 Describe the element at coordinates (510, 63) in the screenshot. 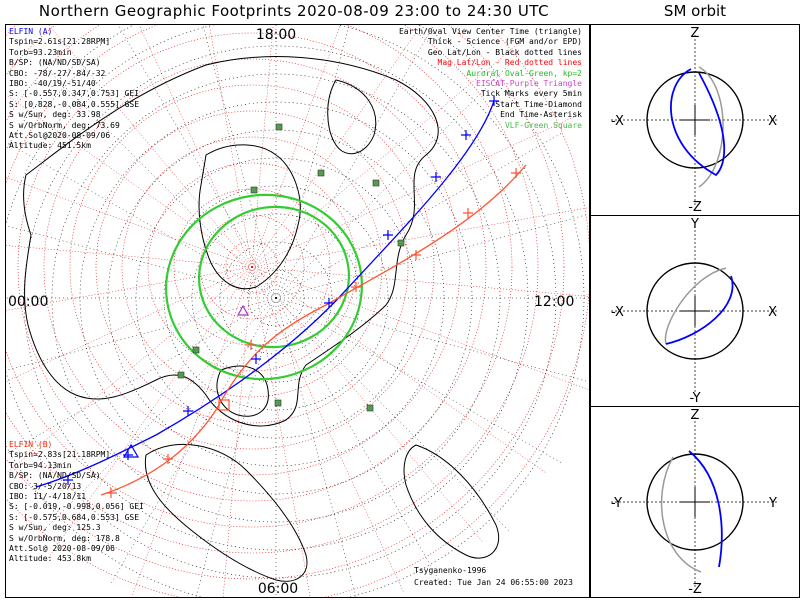

I see `legend-entry: Mag Lat/Lon - Red dotted lines` at that location.